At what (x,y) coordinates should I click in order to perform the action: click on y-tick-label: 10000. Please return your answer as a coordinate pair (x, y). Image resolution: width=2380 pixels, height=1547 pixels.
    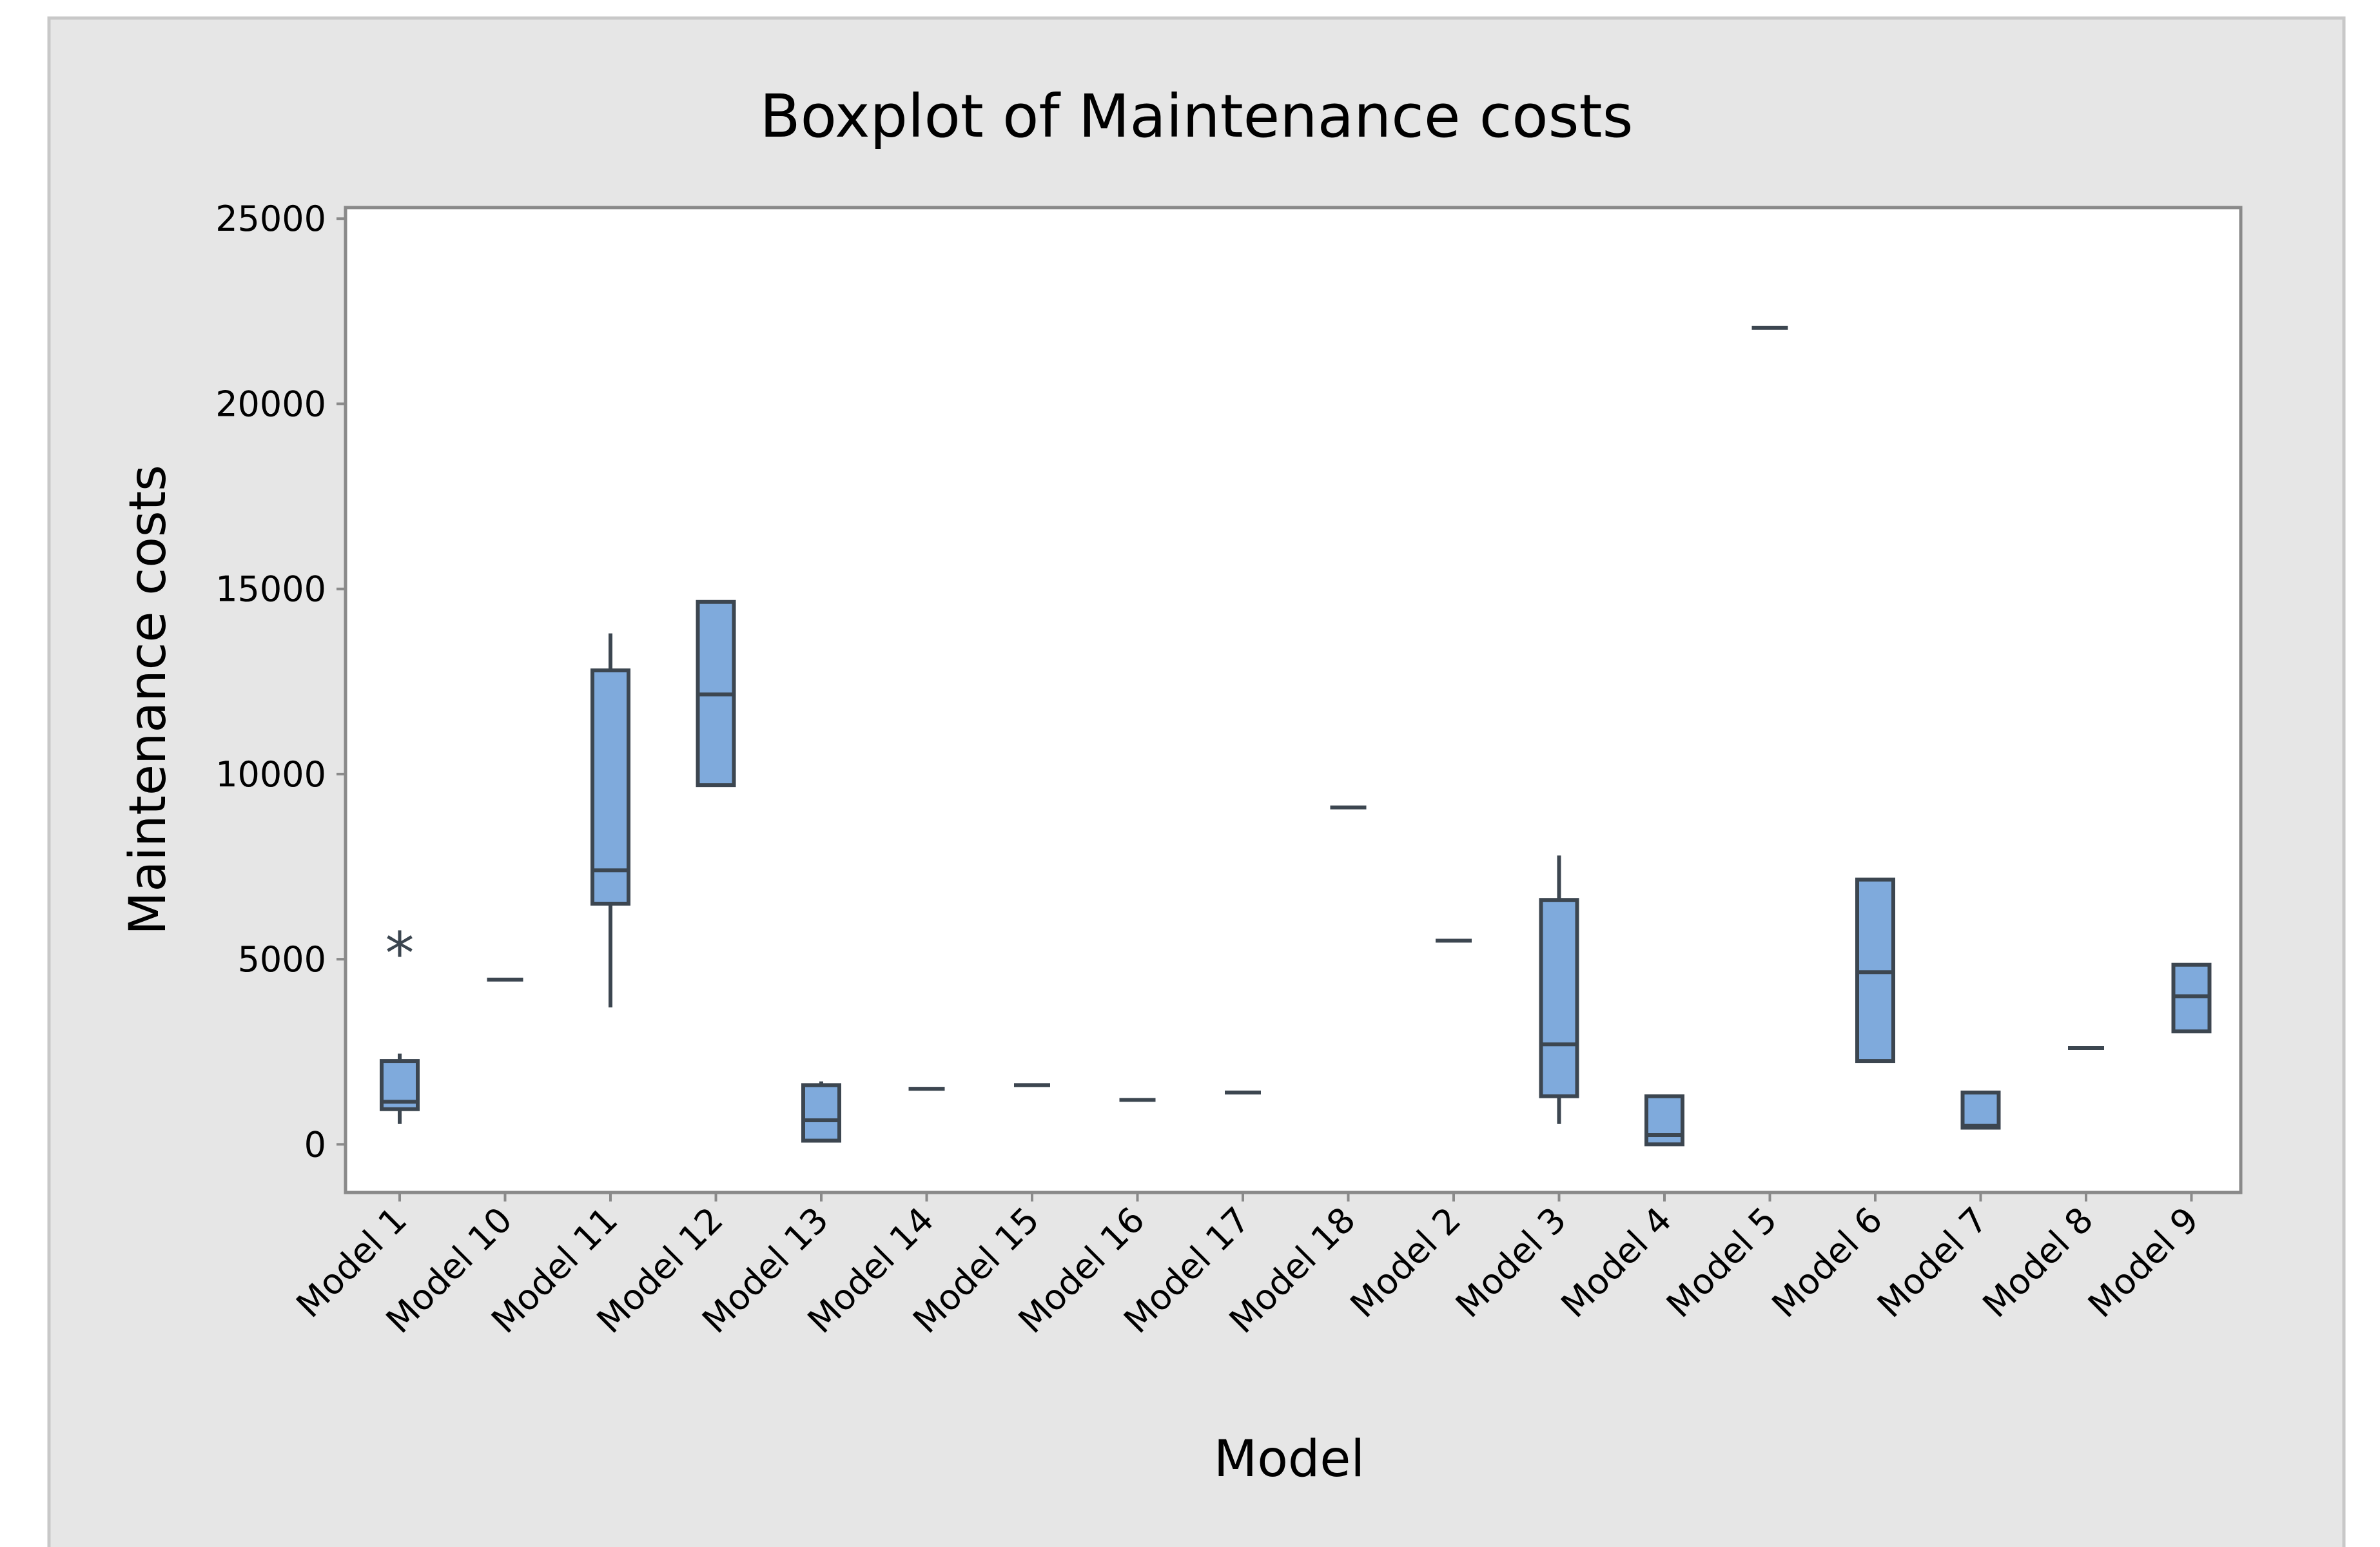
    Looking at the image, I should click on (270, 774).